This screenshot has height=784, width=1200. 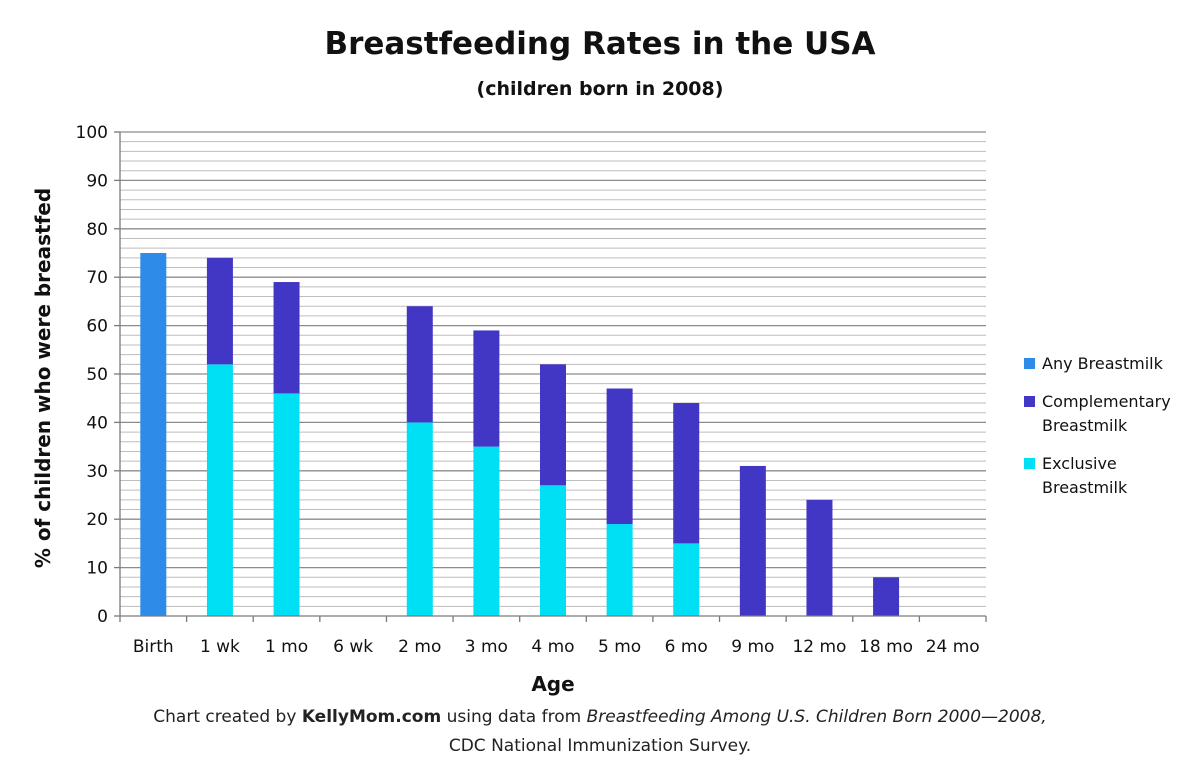 I want to click on y-tick-label: 30, so click(x=97, y=472).